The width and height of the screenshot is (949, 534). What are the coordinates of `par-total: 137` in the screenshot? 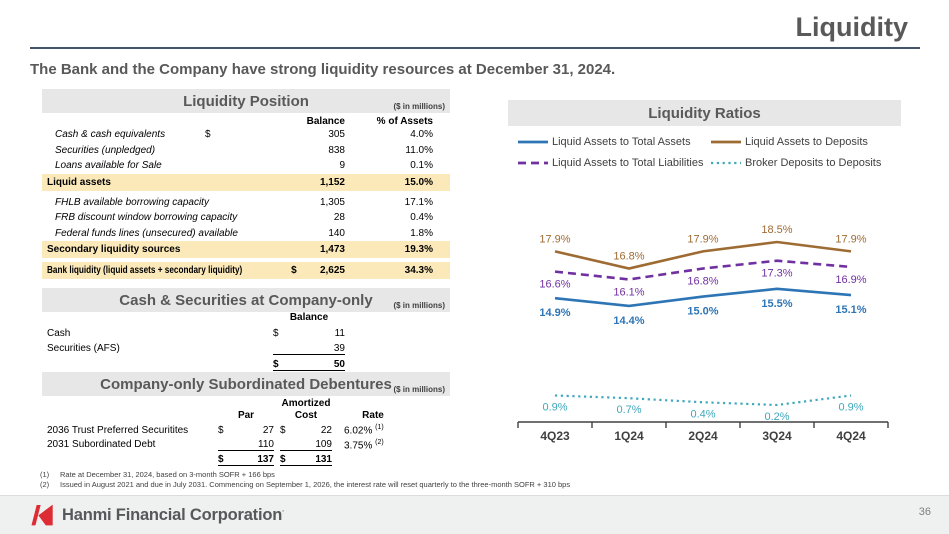 It's located at (265, 459).